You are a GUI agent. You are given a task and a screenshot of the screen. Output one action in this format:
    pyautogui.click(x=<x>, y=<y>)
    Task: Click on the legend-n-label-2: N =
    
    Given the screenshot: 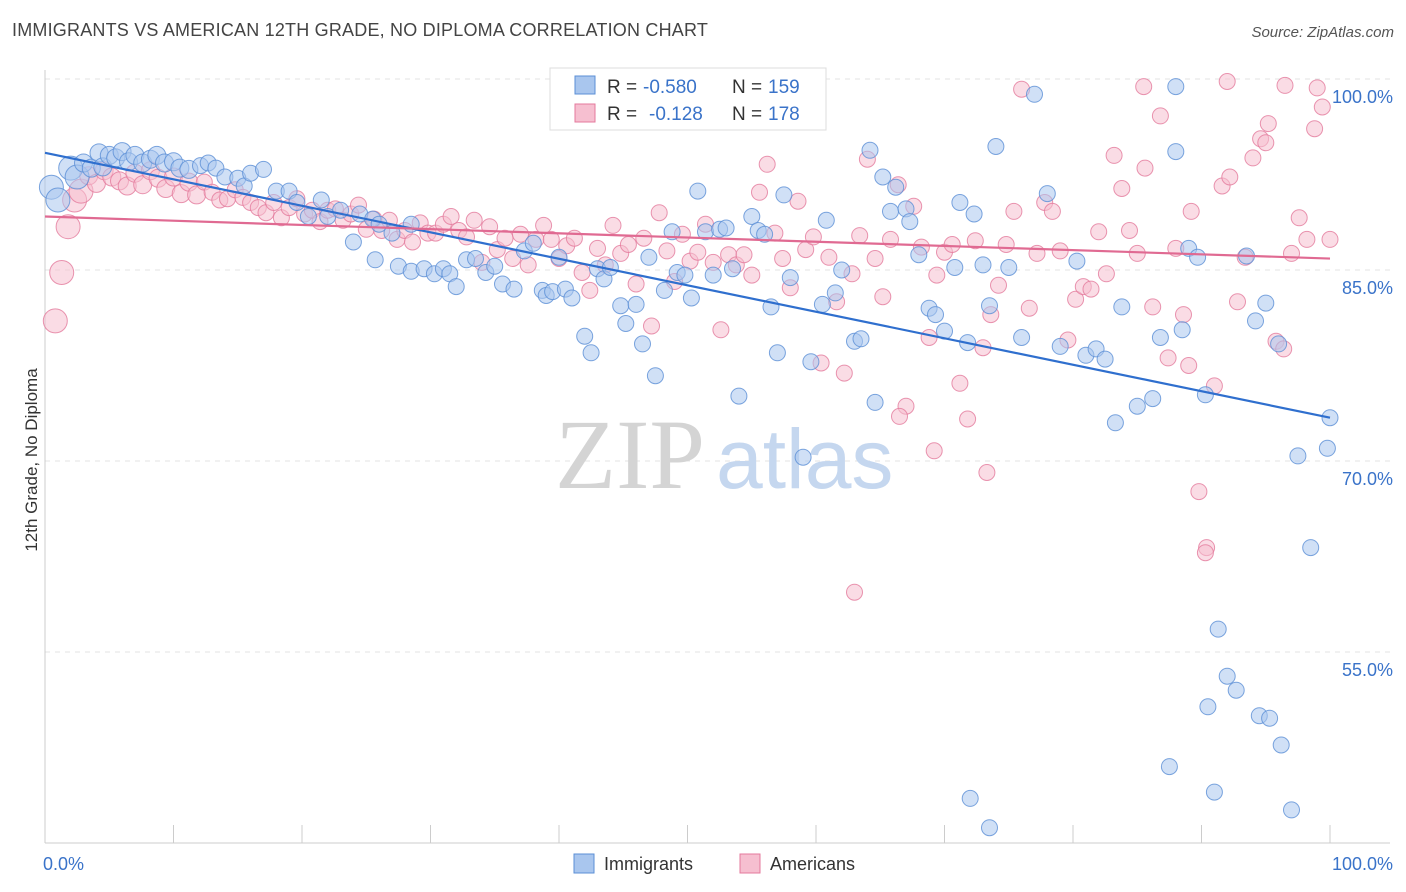 What is the action you would take?
    pyautogui.click(x=747, y=114)
    